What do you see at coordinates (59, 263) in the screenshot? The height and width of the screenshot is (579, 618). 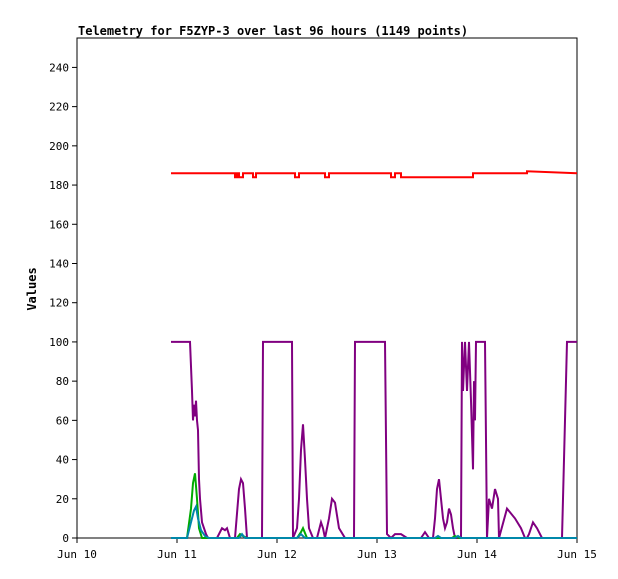 I see `y-tick-label: 140` at bounding box center [59, 263].